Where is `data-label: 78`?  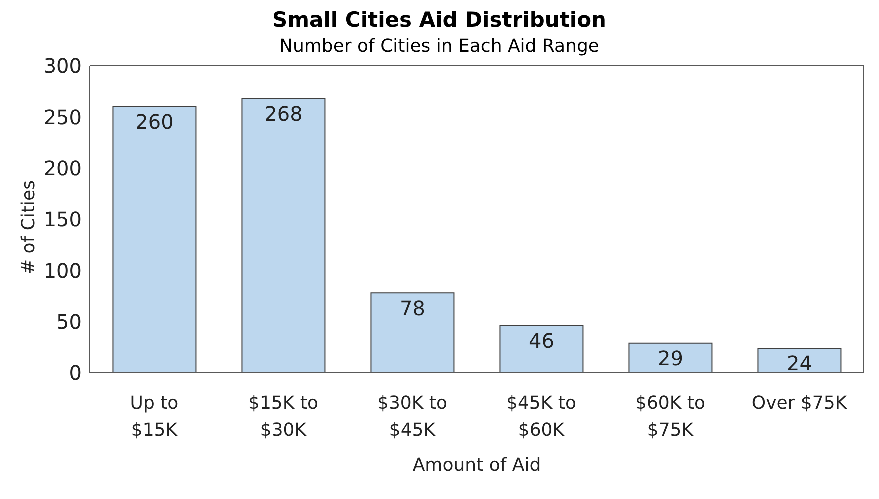
data-label: 78 is located at coordinates (413, 308).